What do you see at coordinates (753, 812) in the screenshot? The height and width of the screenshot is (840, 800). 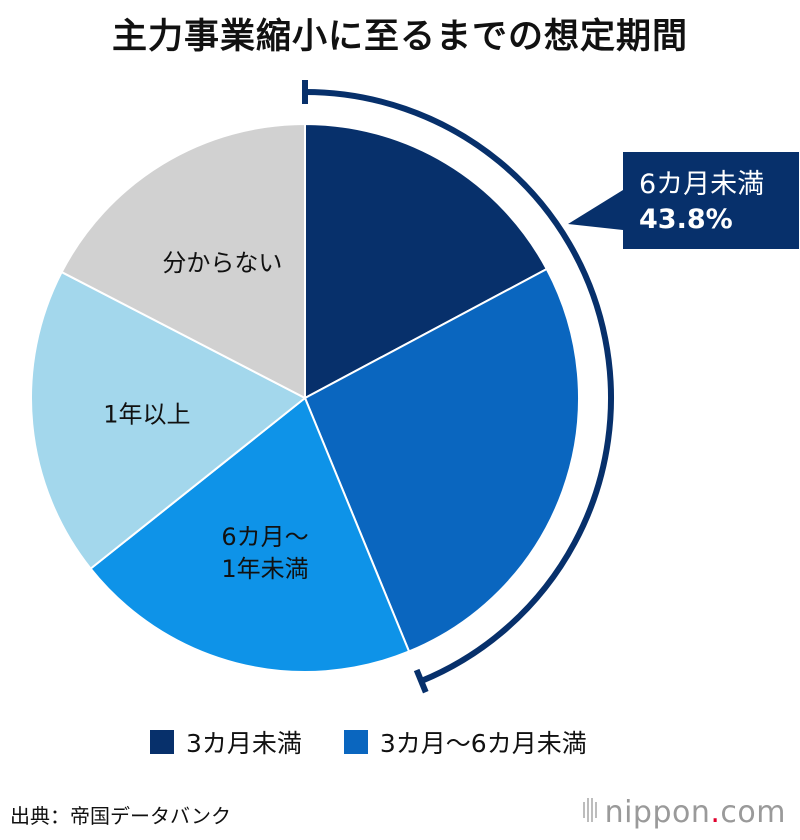 I see `brand-suffix: com` at bounding box center [753, 812].